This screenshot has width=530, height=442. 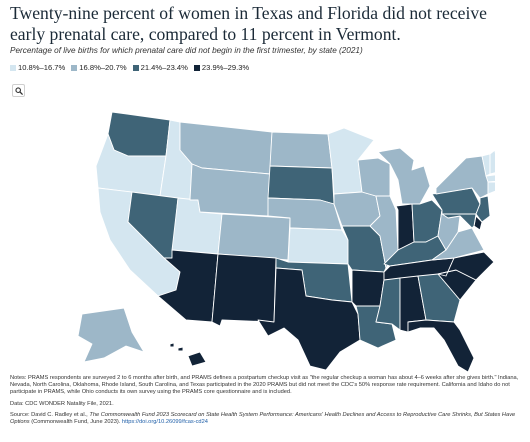 I want to click on legend-item-tier-3: 23.9%–29.3%, so click(x=221, y=67).